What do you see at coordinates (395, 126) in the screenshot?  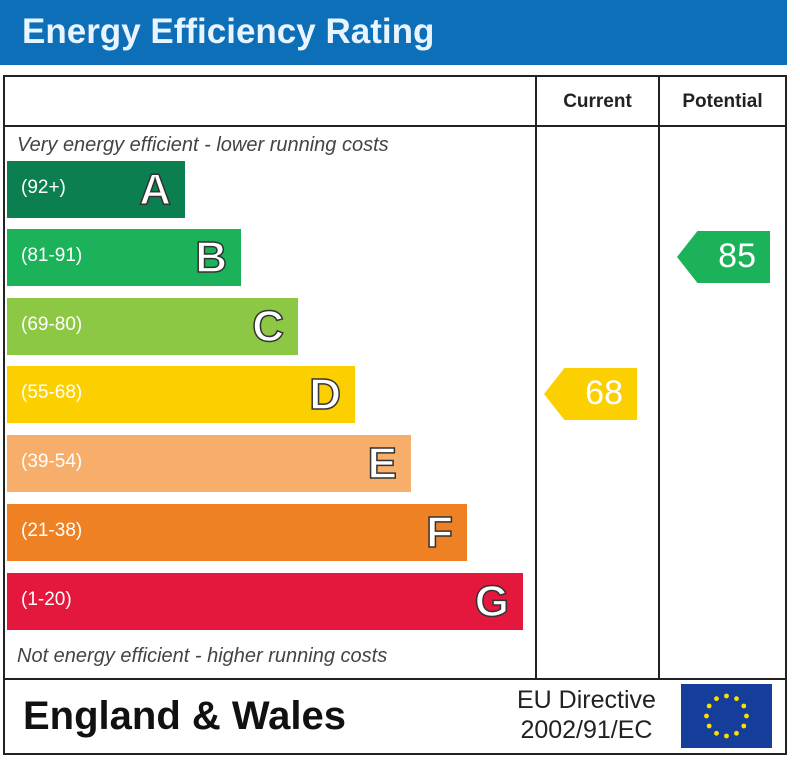 I see `header-divider` at bounding box center [395, 126].